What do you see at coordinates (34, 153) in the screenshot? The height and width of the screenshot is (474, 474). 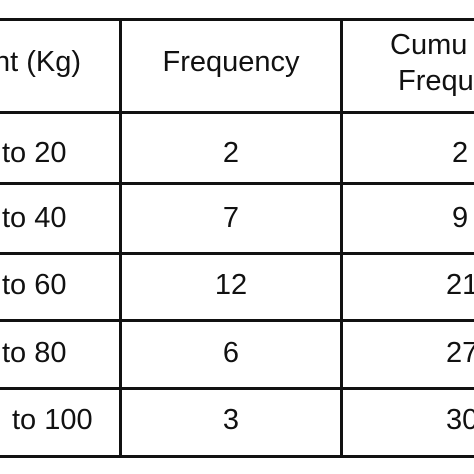 I see `row-1-weight: to 20` at bounding box center [34, 153].